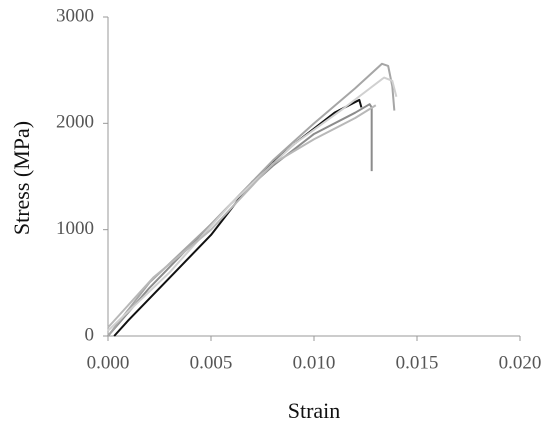 The height and width of the screenshot is (432, 550). Describe the element at coordinates (75, 228) in the screenshot. I see `y-tick-label: 1000` at that location.